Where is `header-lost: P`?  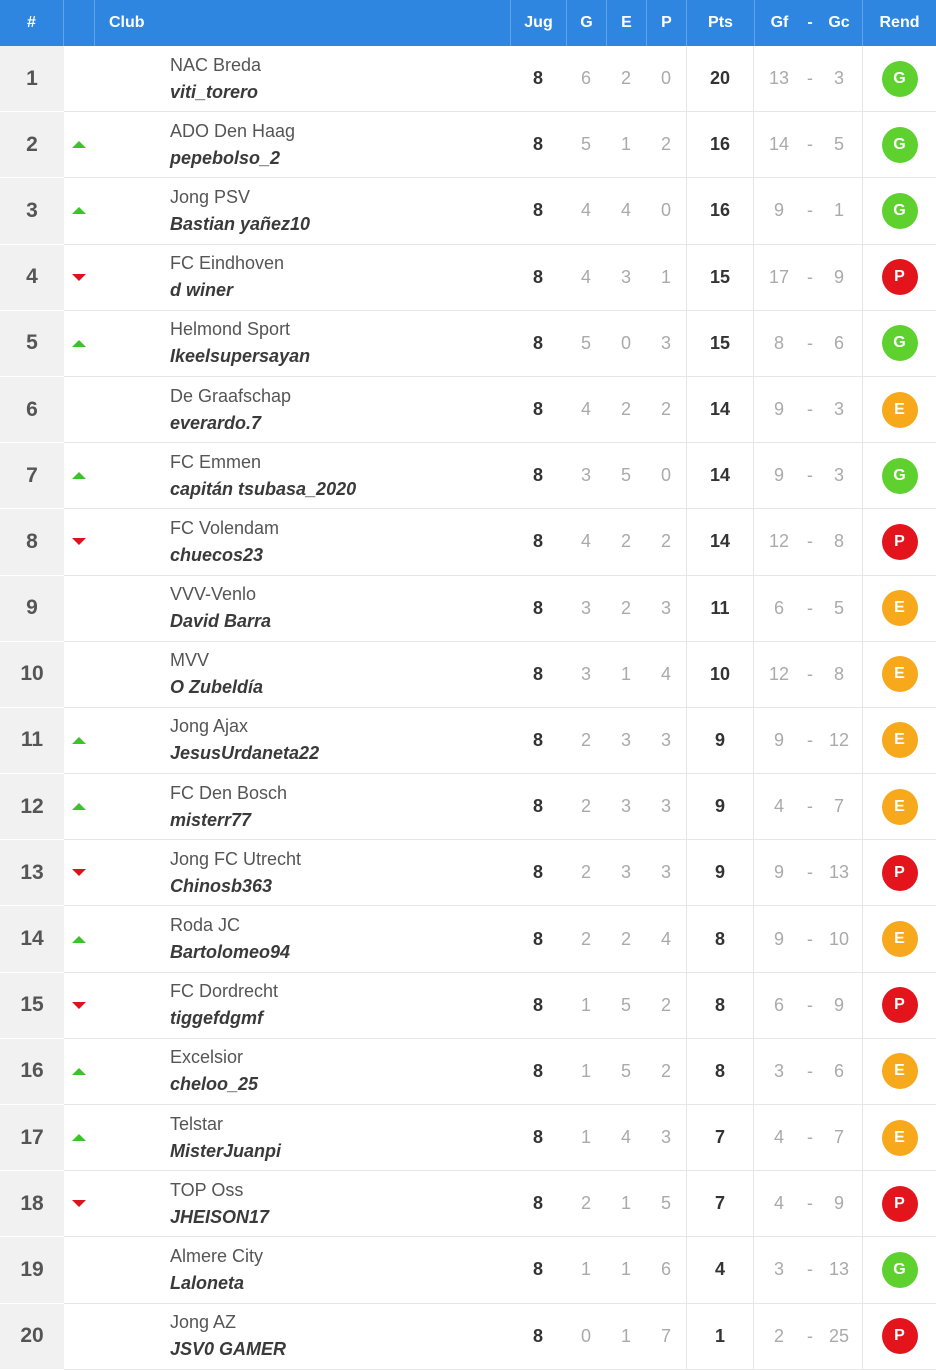 header-lost: P is located at coordinates (666, 23).